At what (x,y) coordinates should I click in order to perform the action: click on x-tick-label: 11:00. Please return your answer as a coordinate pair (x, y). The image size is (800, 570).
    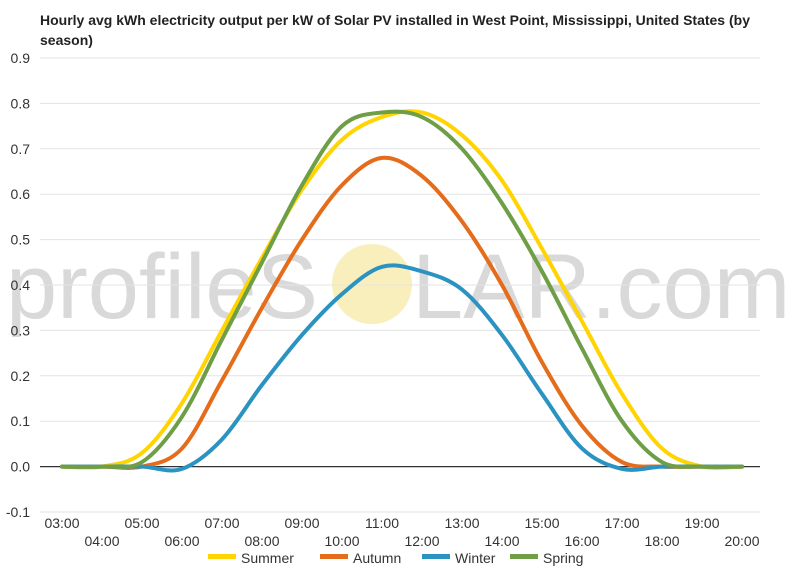
    Looking at the image, I should click on (382, 523).